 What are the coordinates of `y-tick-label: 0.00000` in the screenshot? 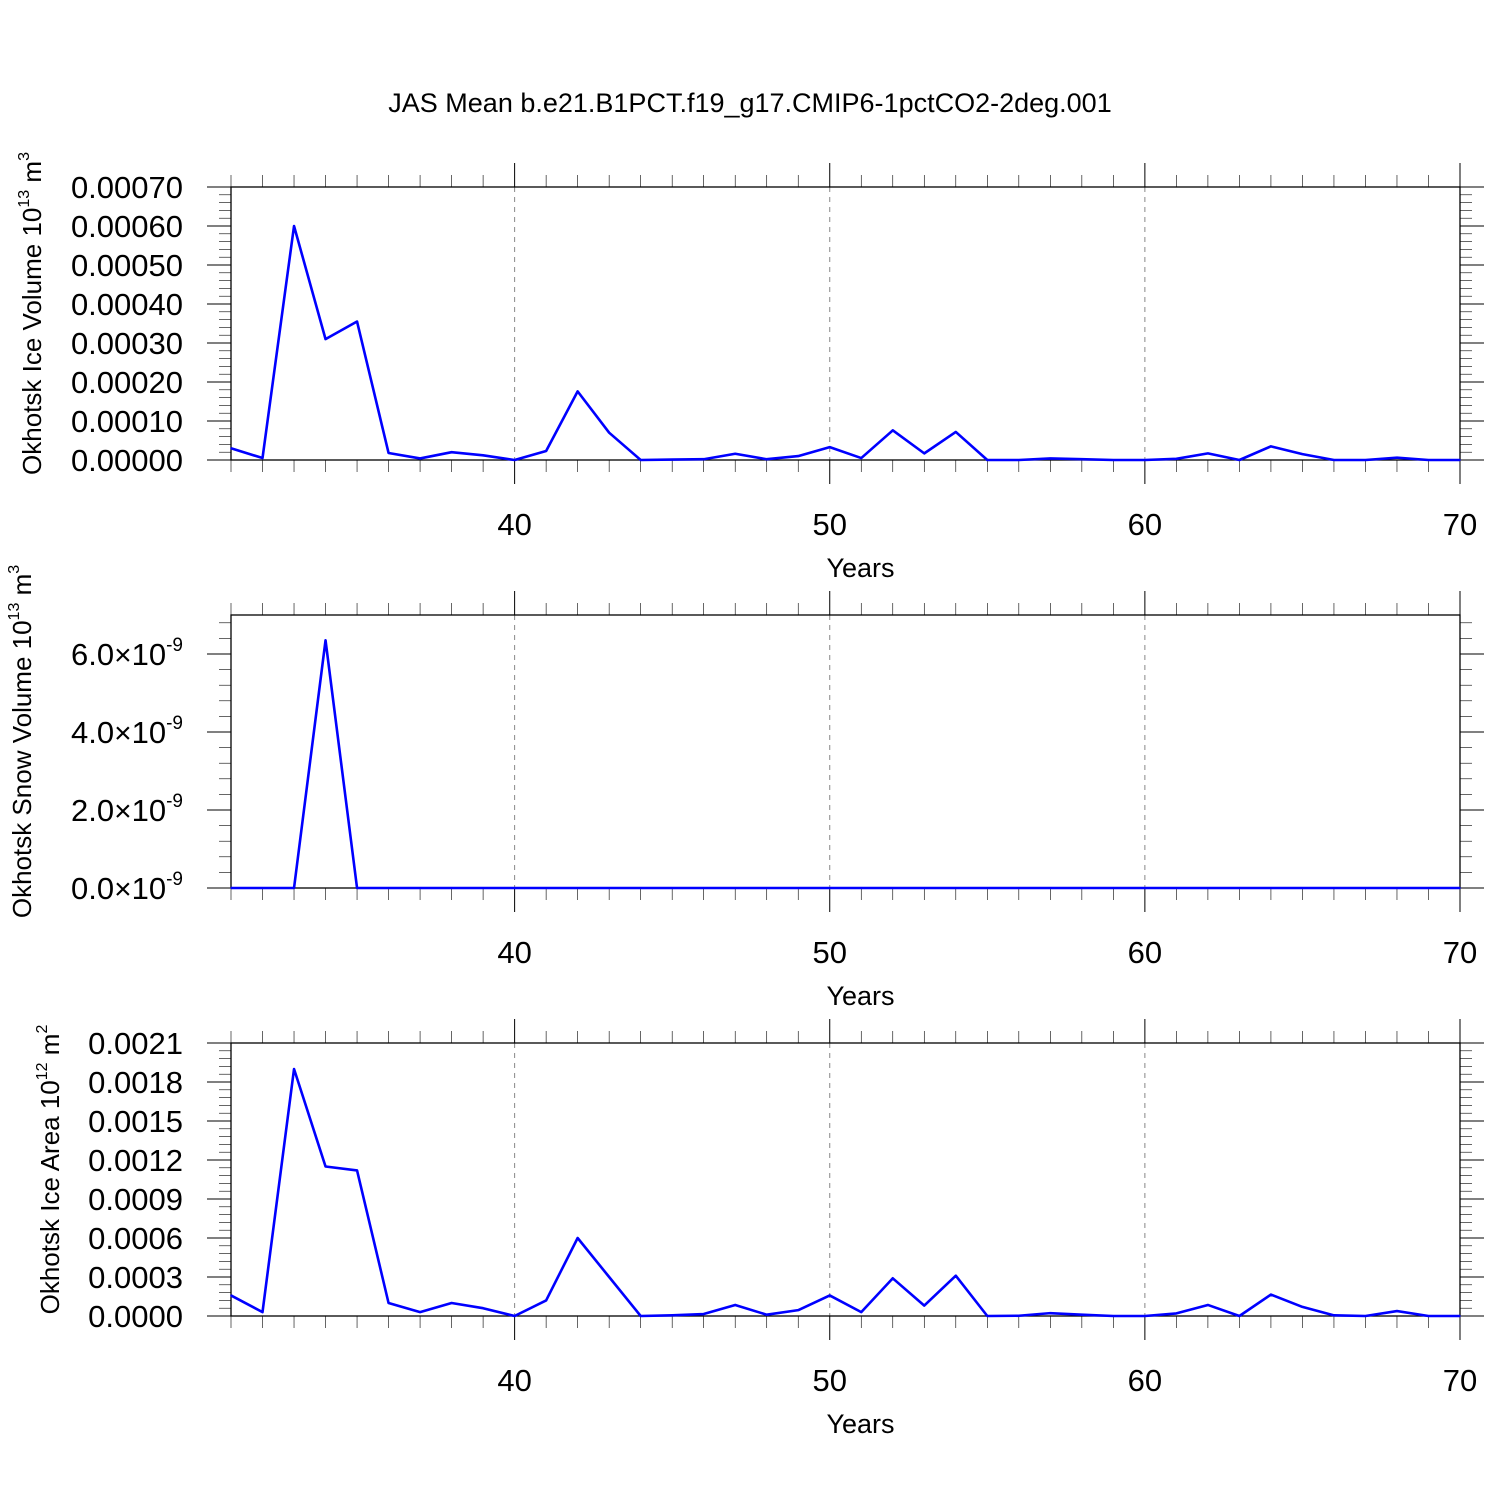 It's located at (127, 460).